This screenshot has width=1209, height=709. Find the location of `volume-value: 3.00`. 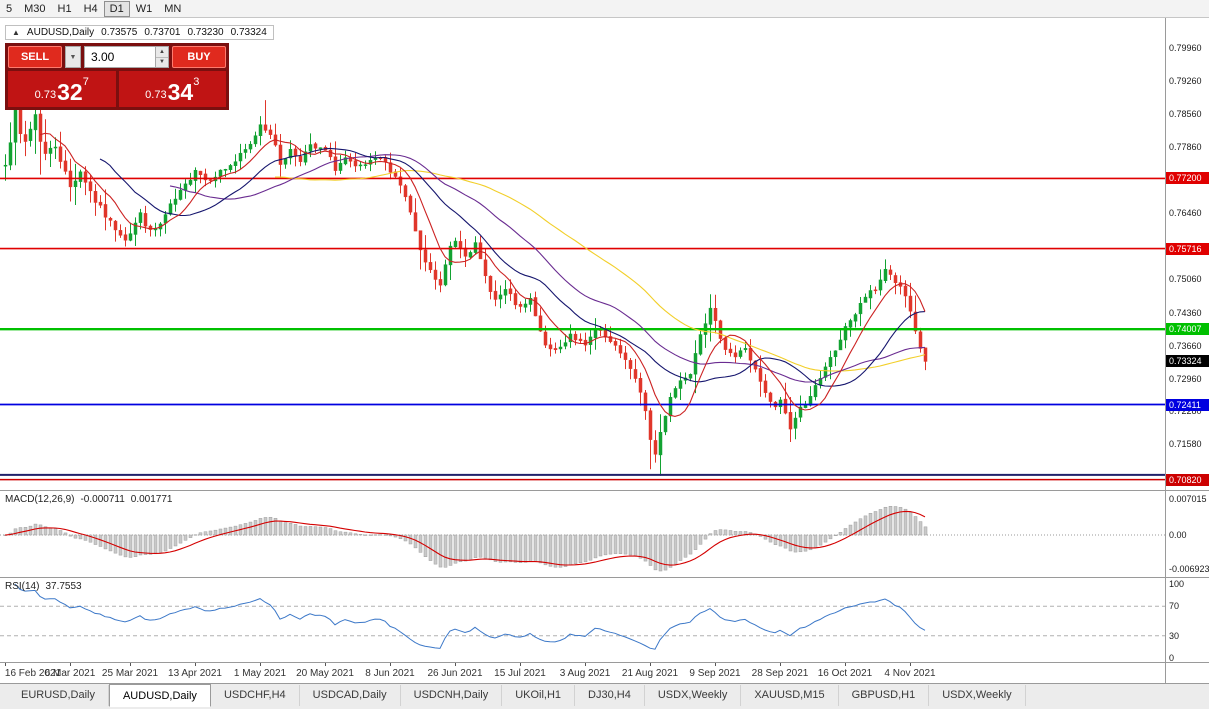

volume-value: 3.00 is located at coordinates (103, 57).